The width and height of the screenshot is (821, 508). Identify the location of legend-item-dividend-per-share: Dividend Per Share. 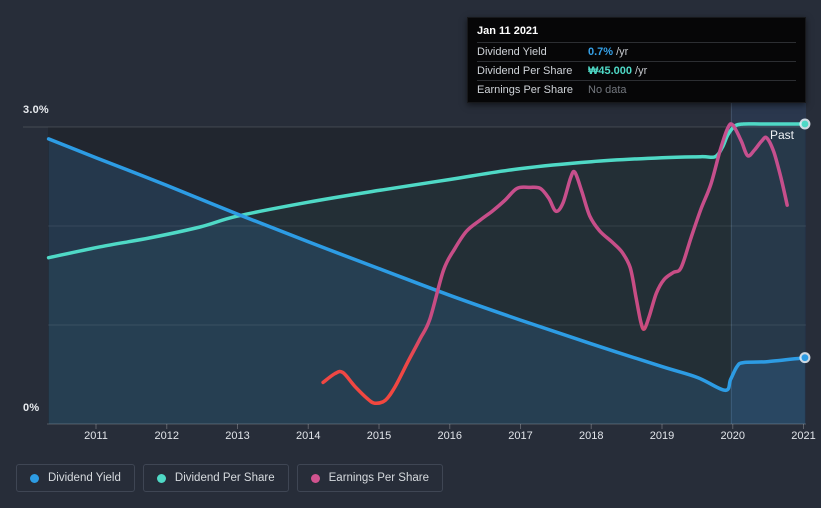
(215, 478).